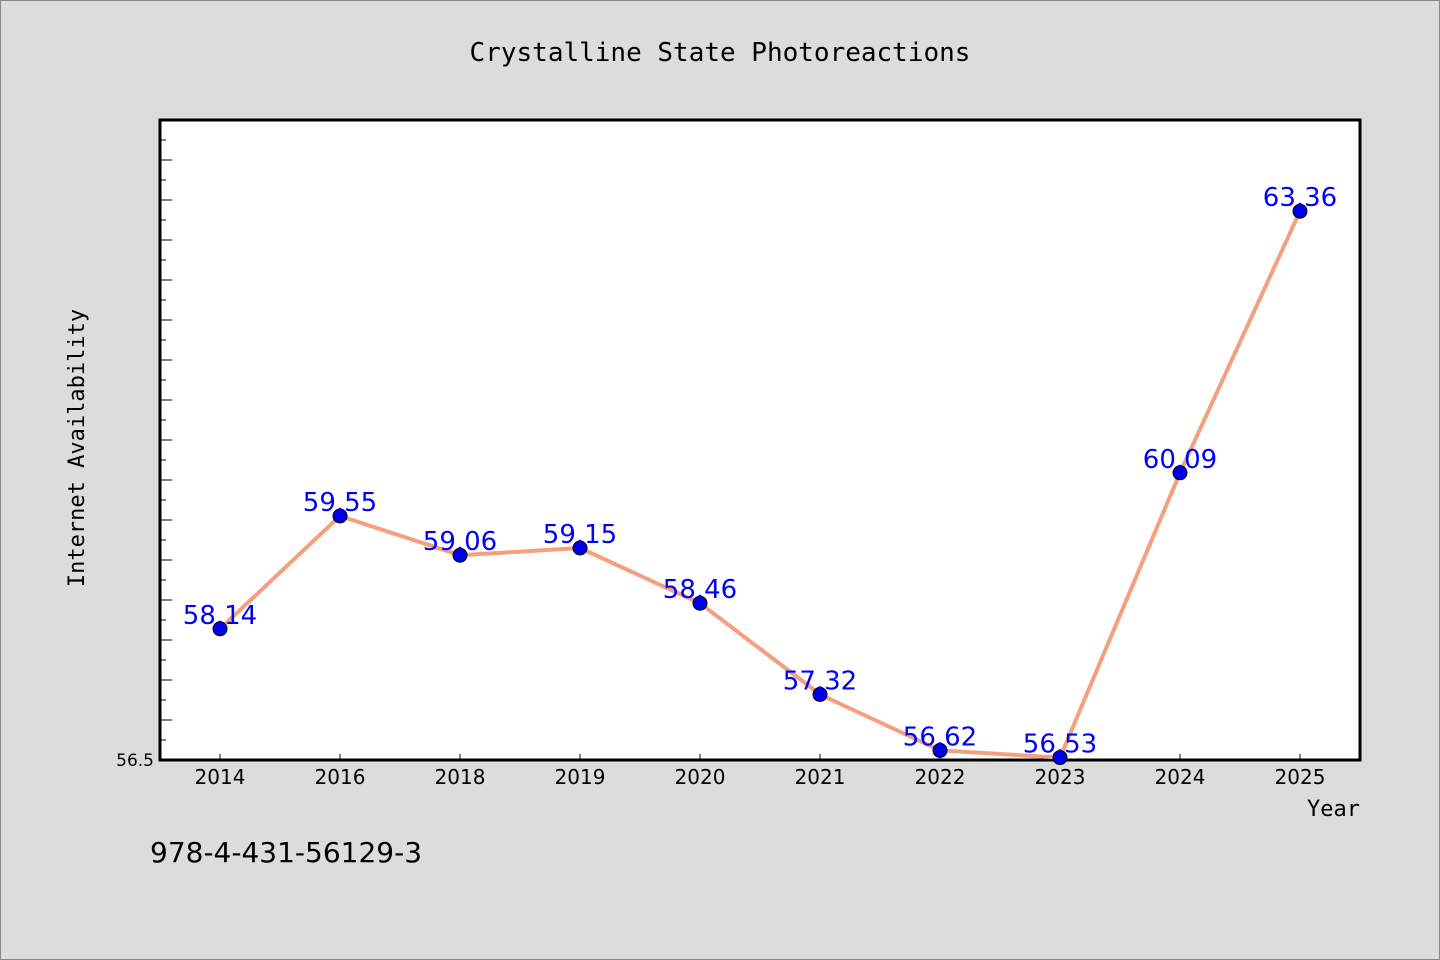 The image size is (1440, 960). I want to click on data-label: 60.09, so click(1180, 460).